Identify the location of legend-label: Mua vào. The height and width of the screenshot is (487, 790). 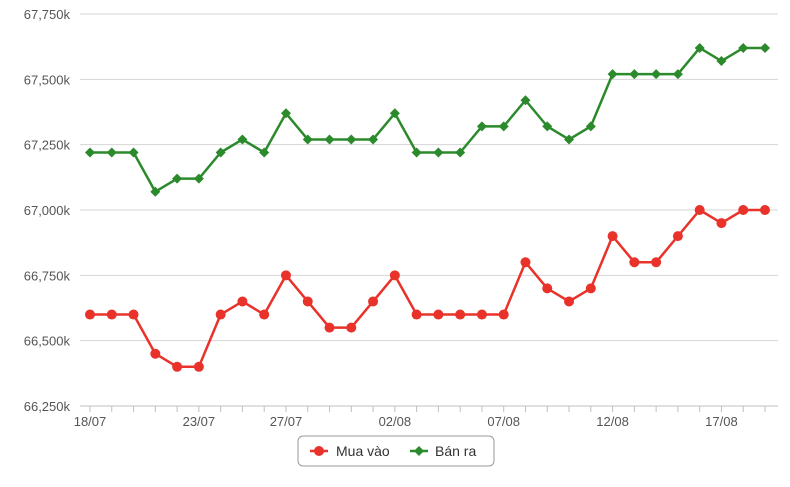
(363, 451).